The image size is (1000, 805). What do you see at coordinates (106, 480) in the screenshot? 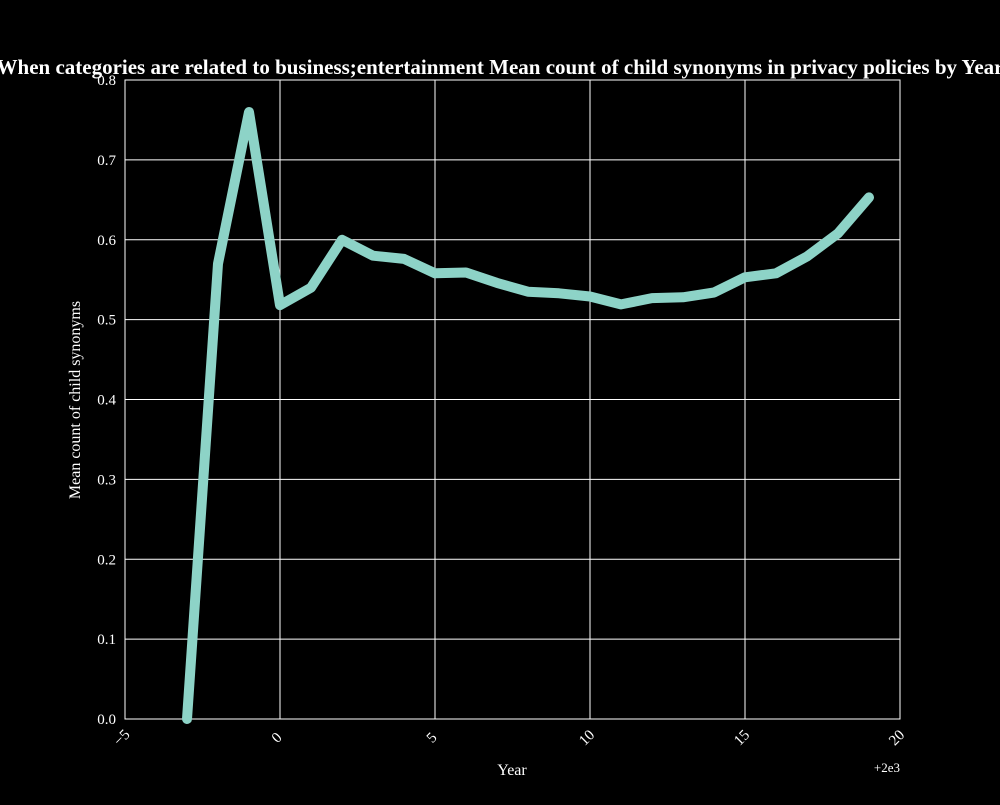
I see `y-tick-label: 0.3` at bounding box center [106, 480].